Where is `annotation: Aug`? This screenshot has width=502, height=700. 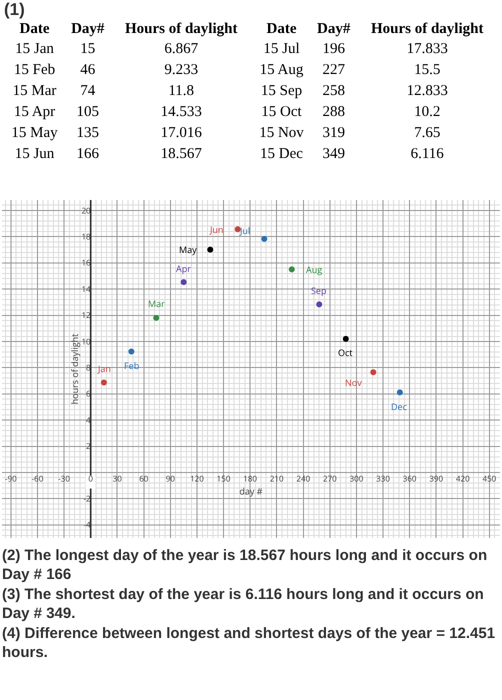 annotation: Aug is located at coordinates (314, 269).